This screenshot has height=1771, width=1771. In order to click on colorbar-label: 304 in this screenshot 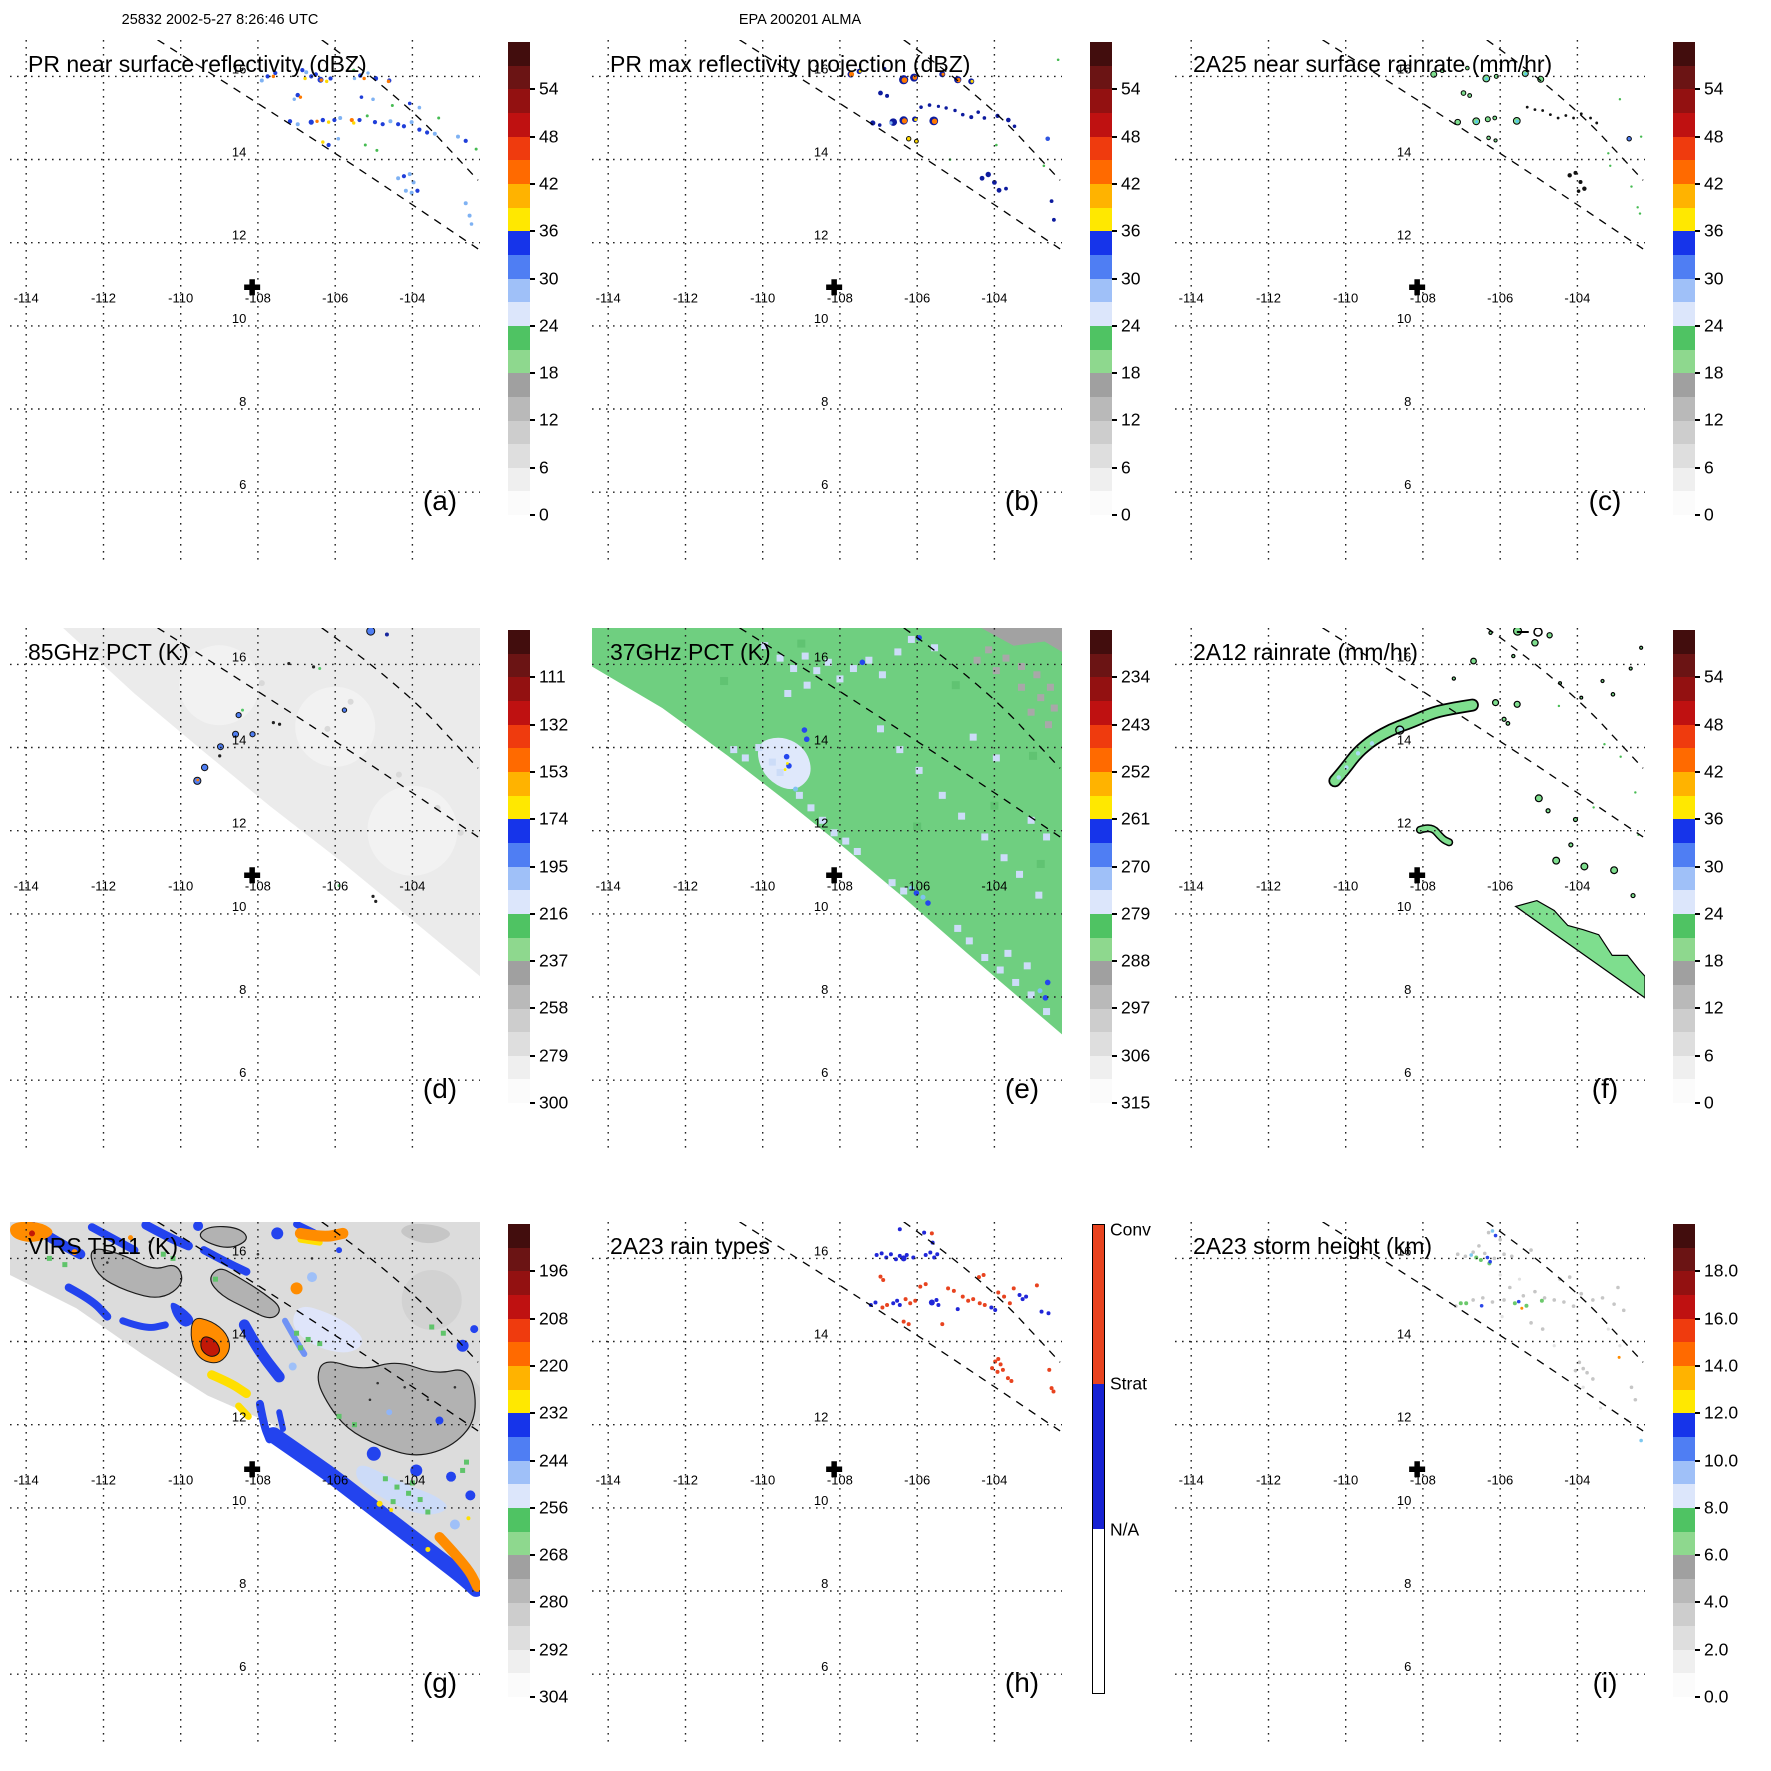, I will do `click(554, 1696)`.